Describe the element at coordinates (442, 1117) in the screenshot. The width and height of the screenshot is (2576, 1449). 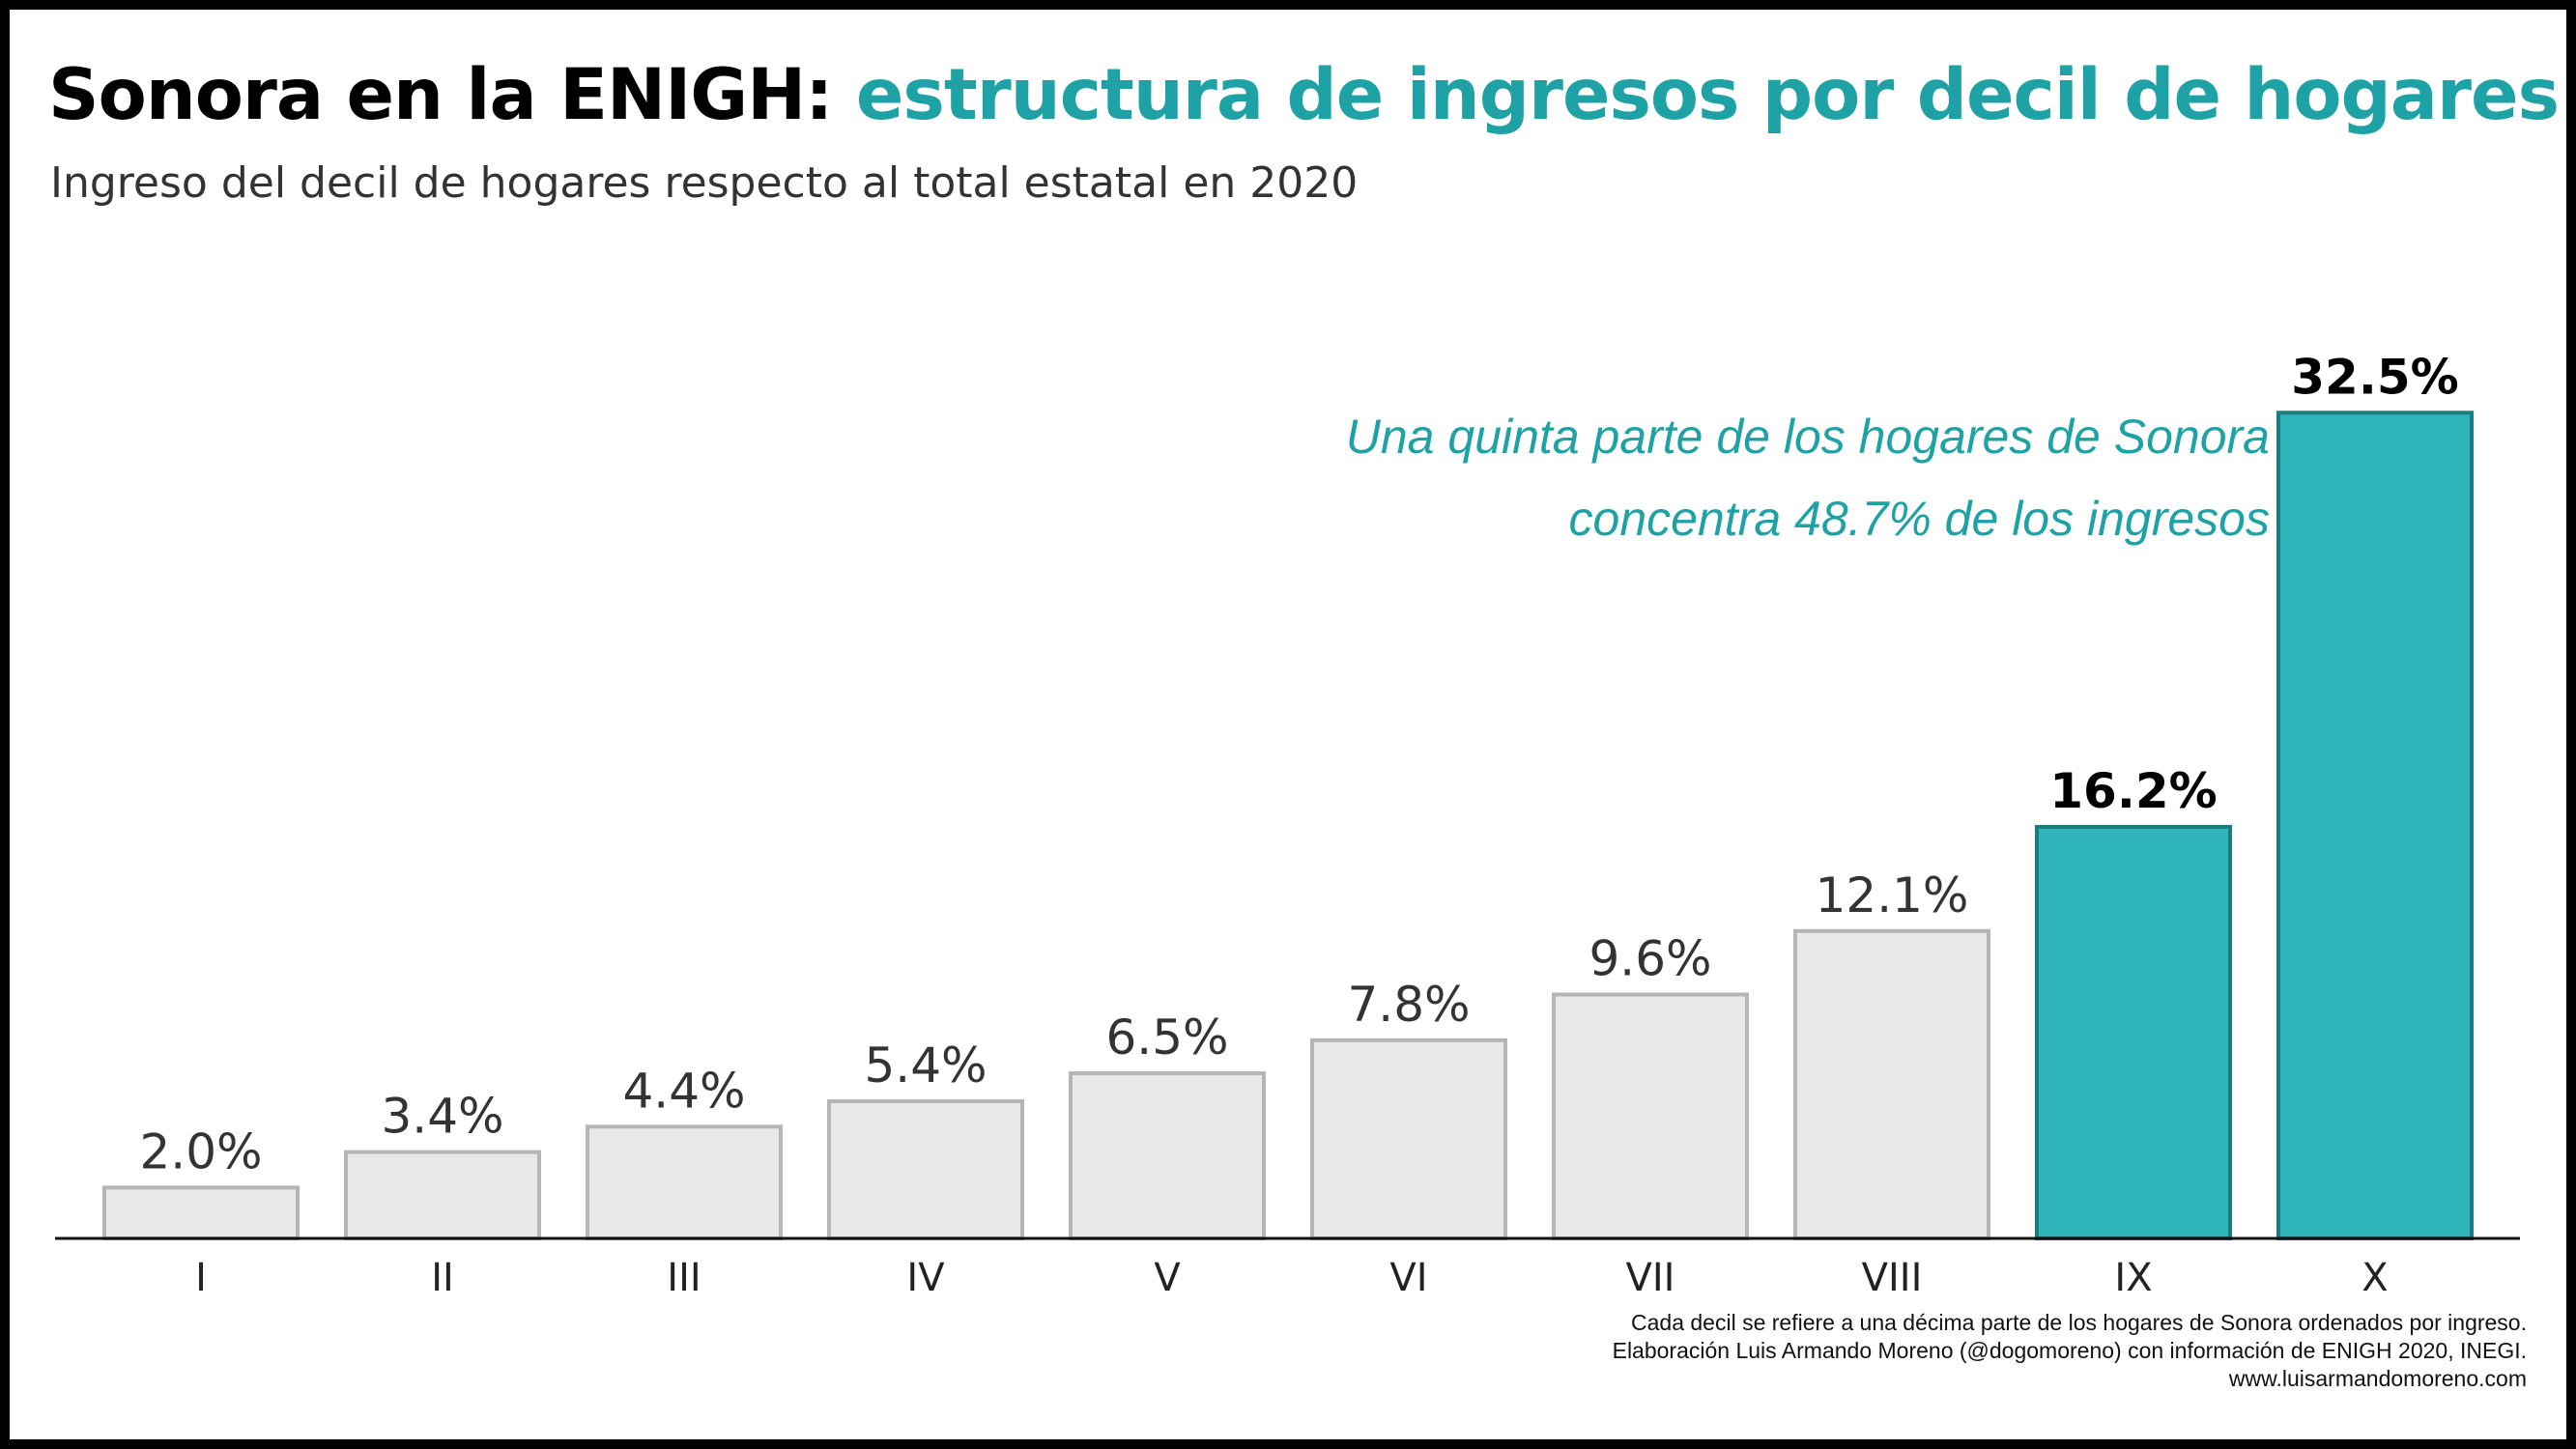
I see `bar-value-label-II: 3.4%` at that location.